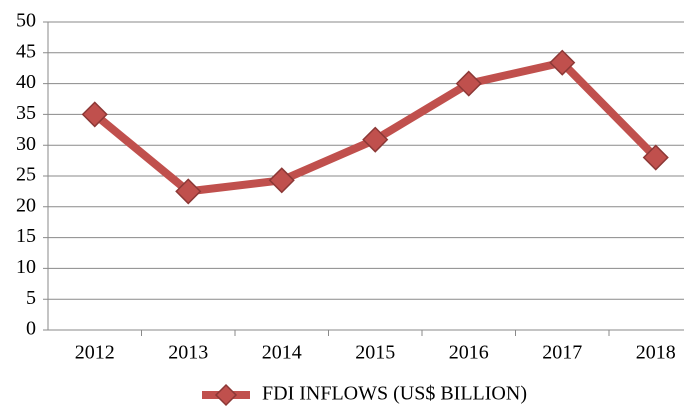  What do you see at coordinates (375, 353) in the screenshot?
I see `x-tick-label: 2015` at bounding box center [375, 353].